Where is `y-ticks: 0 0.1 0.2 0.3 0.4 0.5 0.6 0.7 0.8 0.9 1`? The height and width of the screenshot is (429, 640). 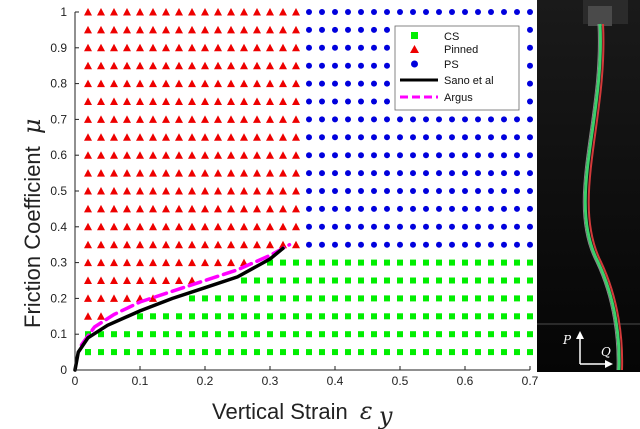
y-ticks: 0 0.1 0.2 0.3 0.4 0.5 0.6 0.7 0.8 0.9 1 is located at coordinates (64, 191).